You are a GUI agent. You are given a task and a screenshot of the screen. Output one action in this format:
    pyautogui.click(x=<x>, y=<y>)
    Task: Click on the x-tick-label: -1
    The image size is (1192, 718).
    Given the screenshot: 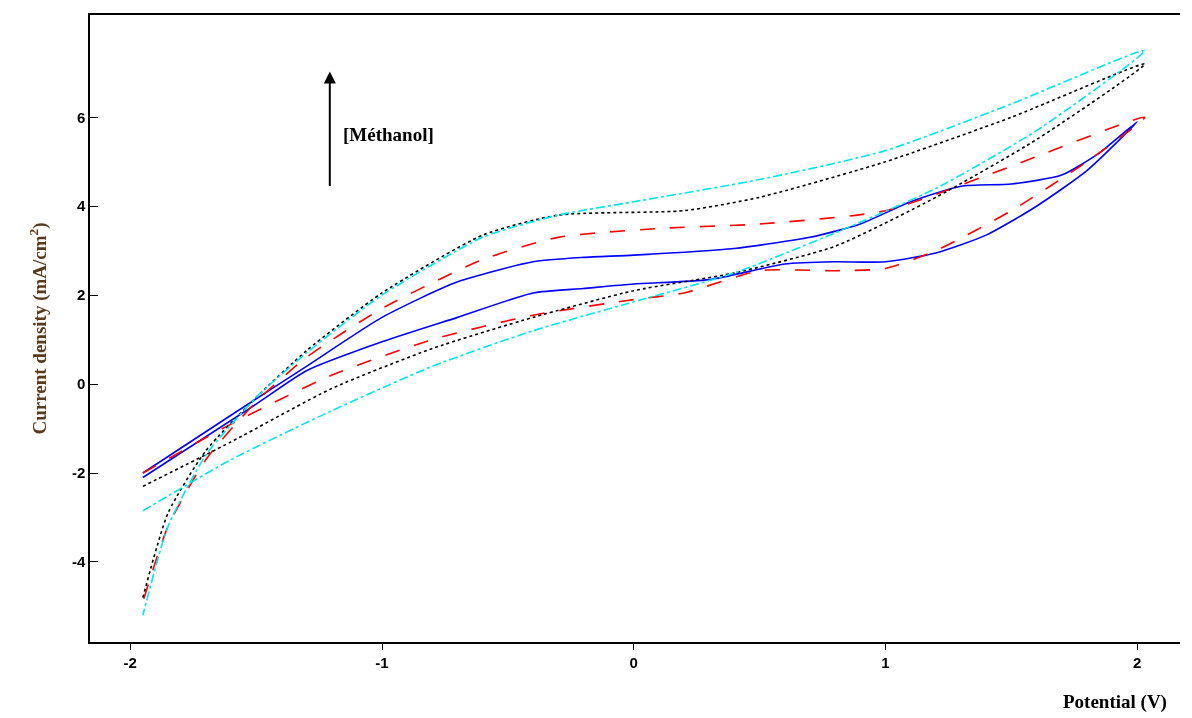 What is the action you would take?
    pyautogui.click(x=382, y=662)
    